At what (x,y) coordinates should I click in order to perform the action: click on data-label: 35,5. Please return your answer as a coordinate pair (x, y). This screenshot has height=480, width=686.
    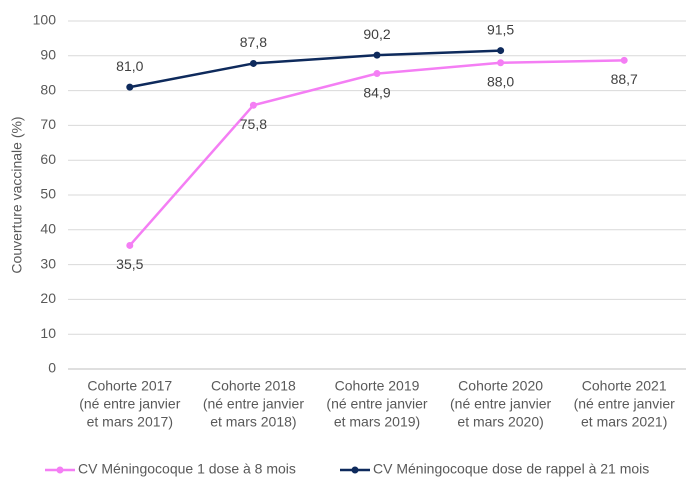
    Looking at the image, I should click on (129, 264).